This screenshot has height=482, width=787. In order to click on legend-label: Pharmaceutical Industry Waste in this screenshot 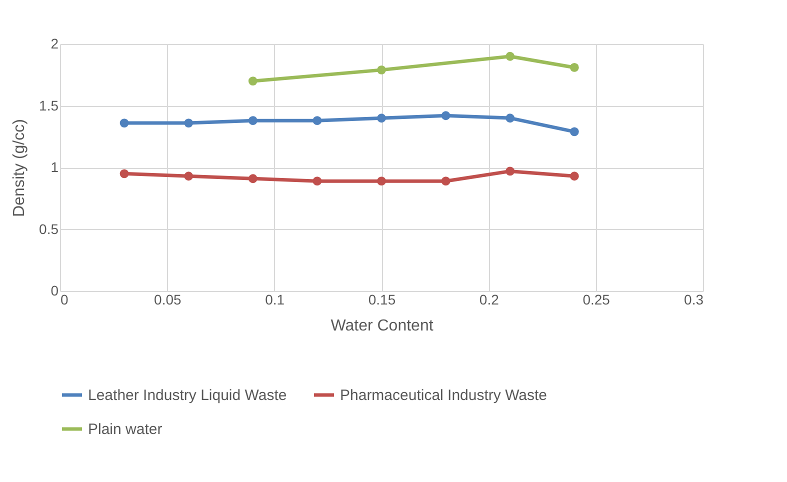, I will do `click(444, 395)`.